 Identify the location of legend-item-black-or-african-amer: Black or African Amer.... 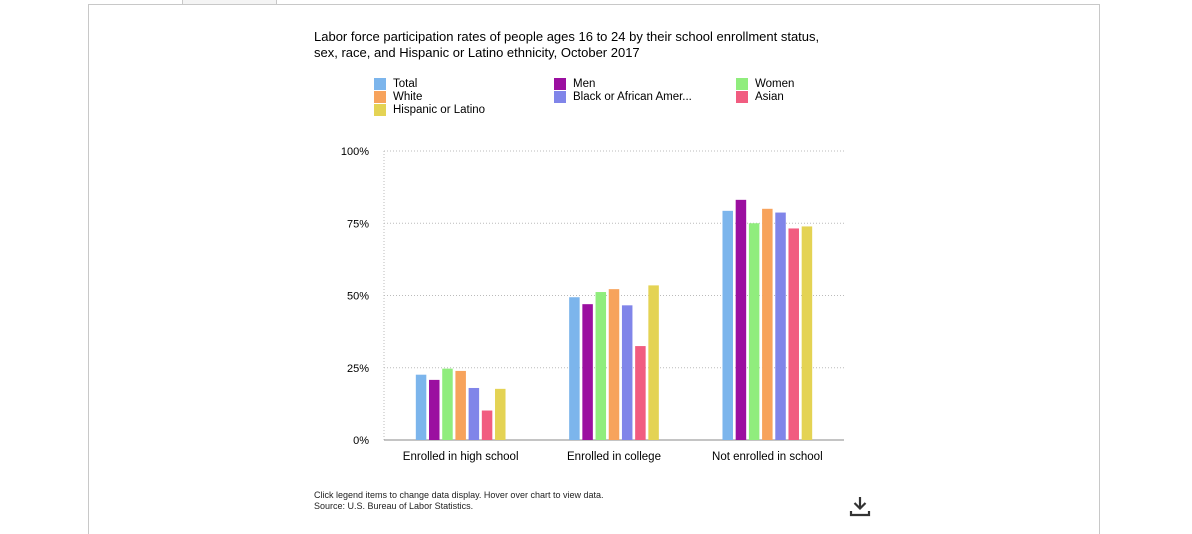
(623, 96).